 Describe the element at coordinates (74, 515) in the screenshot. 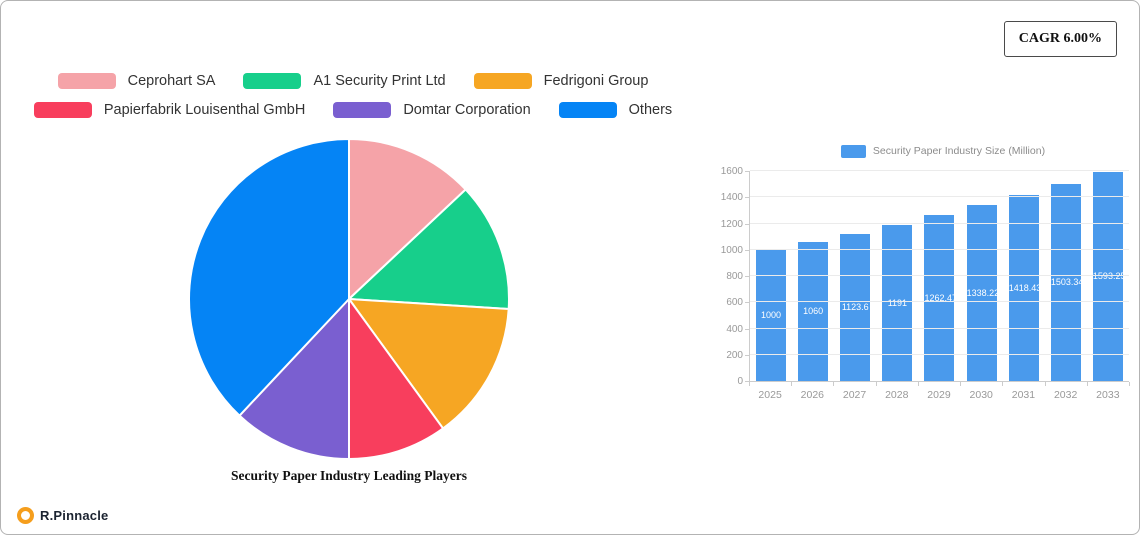

I see `brand-name: R.Pinnacle` at that location.